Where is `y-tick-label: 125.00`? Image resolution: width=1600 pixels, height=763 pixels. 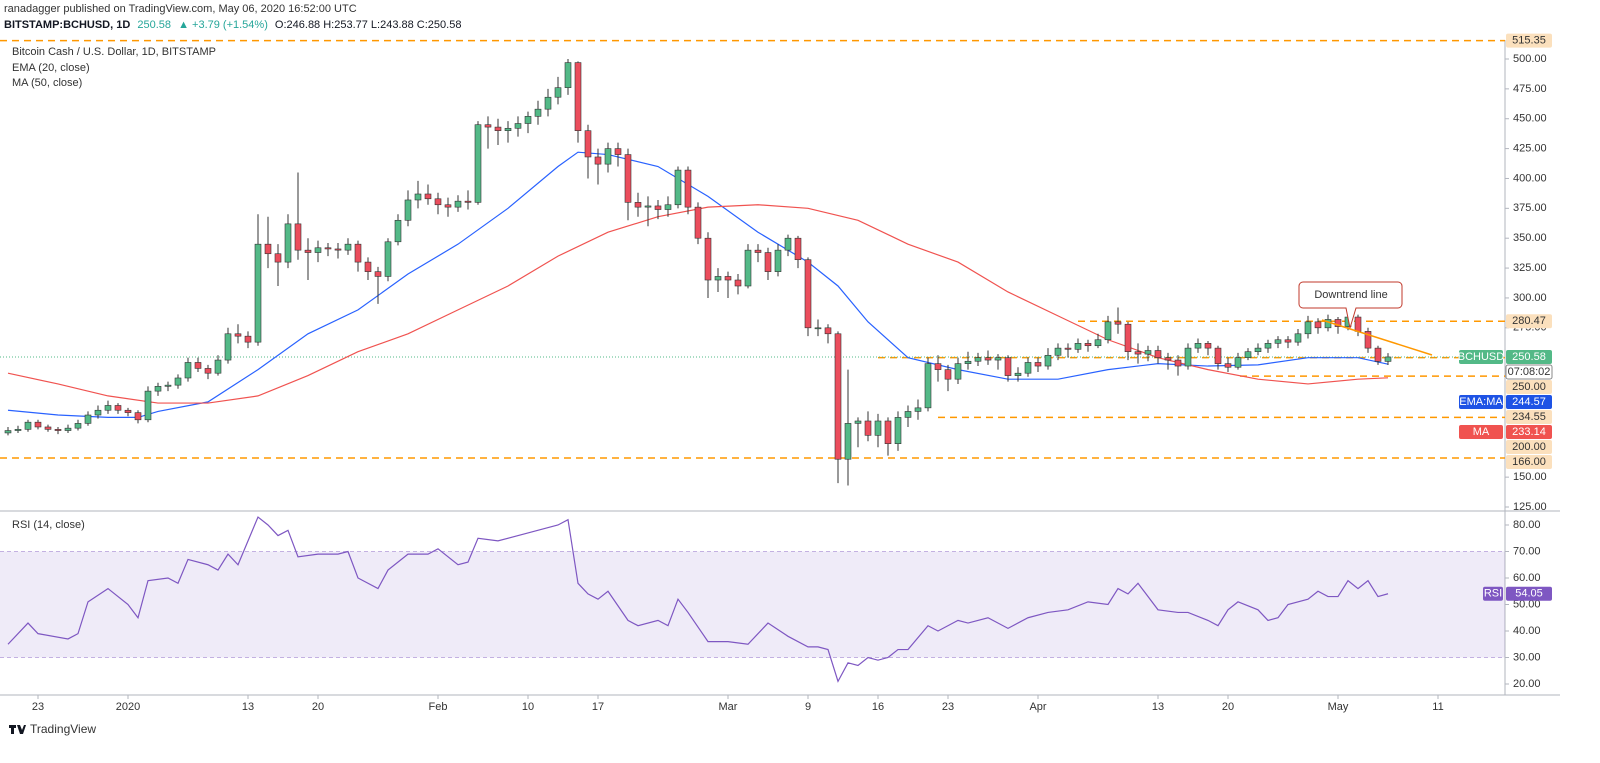 y-tick-label: 125.00 is located at coordinates (1530, 507).